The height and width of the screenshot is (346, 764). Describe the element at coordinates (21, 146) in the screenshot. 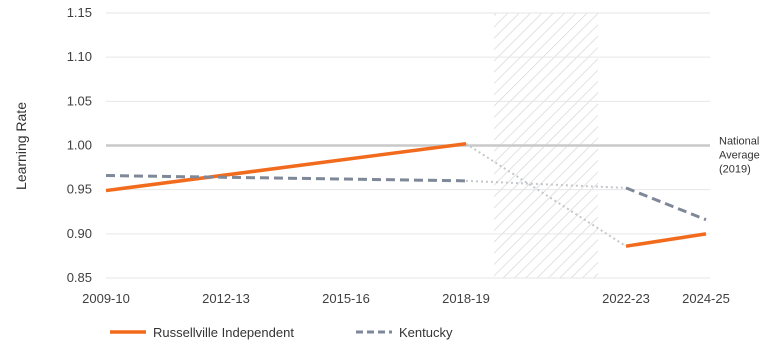

I see `y-axis-title: Learning Rate` at that location.